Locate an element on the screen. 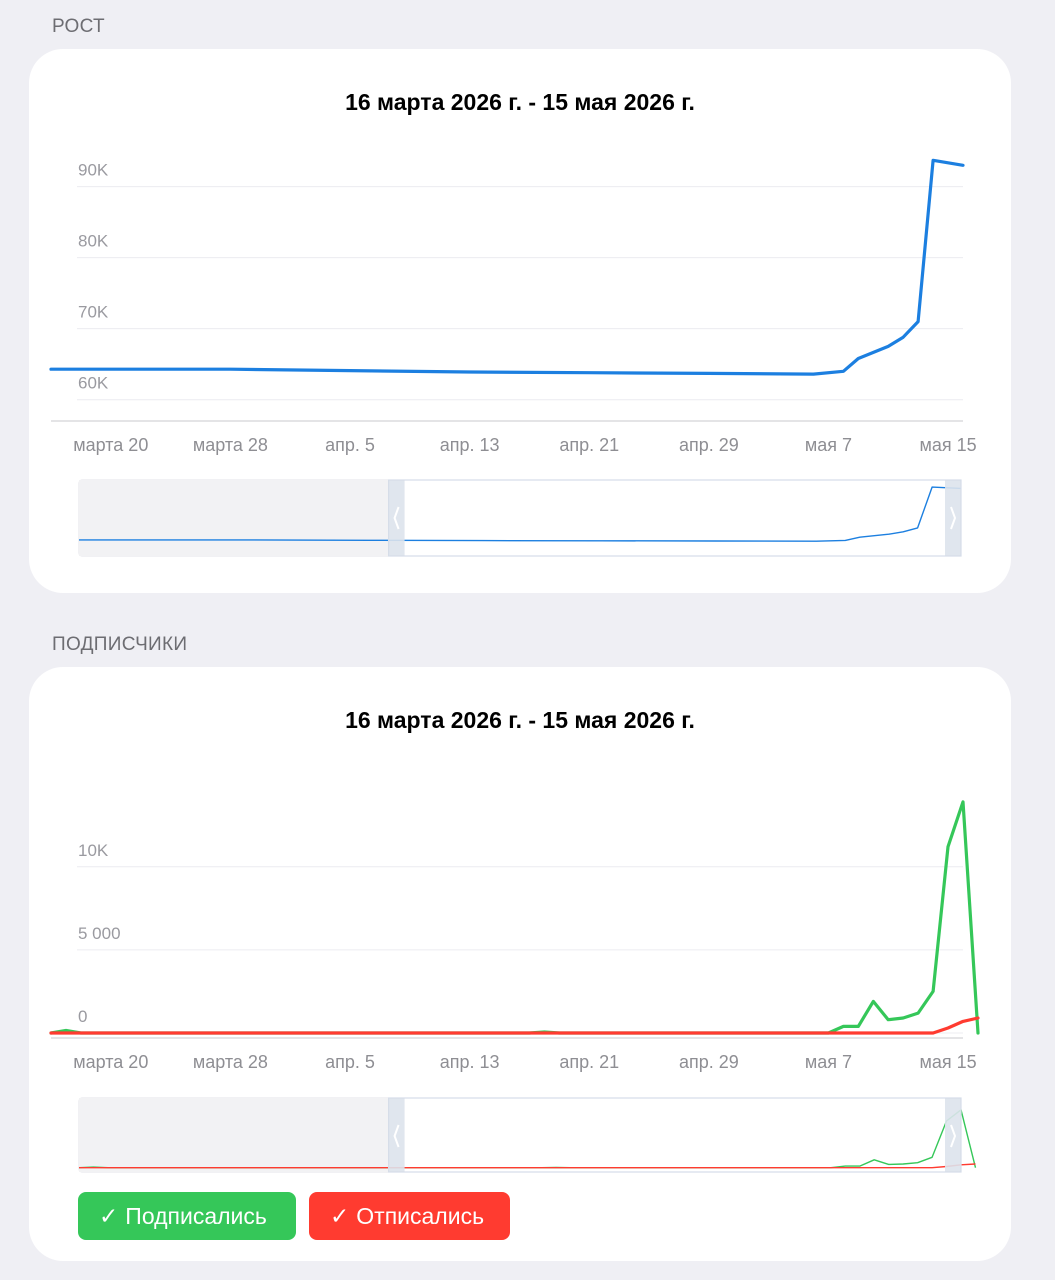 Image resolution: width=1055 pixels, height=1280 pixels. y-tick-label: 90K is located at coordinates (93, 170).